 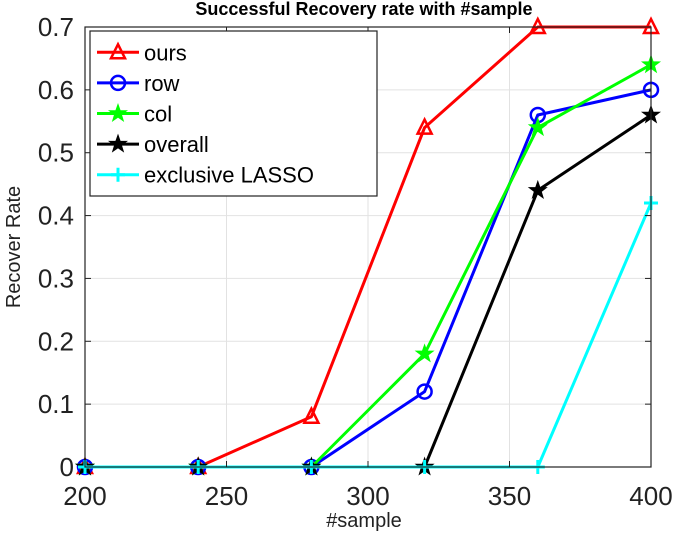 What do you see at coordinates (537, 189) in the screenshot?
I see `data-point-overall` at bounding box center [537, 189].